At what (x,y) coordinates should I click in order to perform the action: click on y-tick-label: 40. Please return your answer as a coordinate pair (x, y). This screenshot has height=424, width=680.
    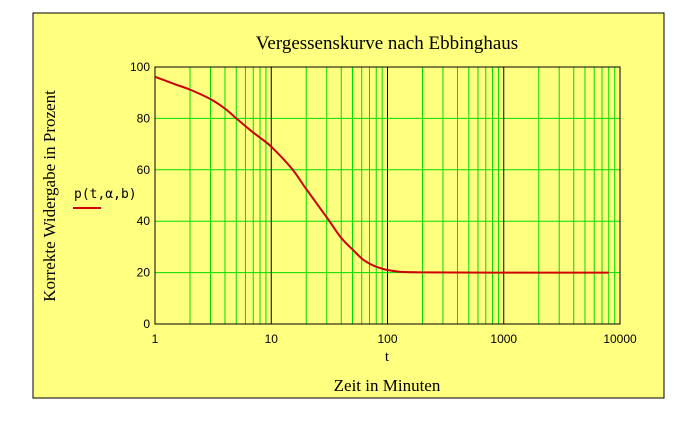
    Looking at the image, I should click on (144, 221).